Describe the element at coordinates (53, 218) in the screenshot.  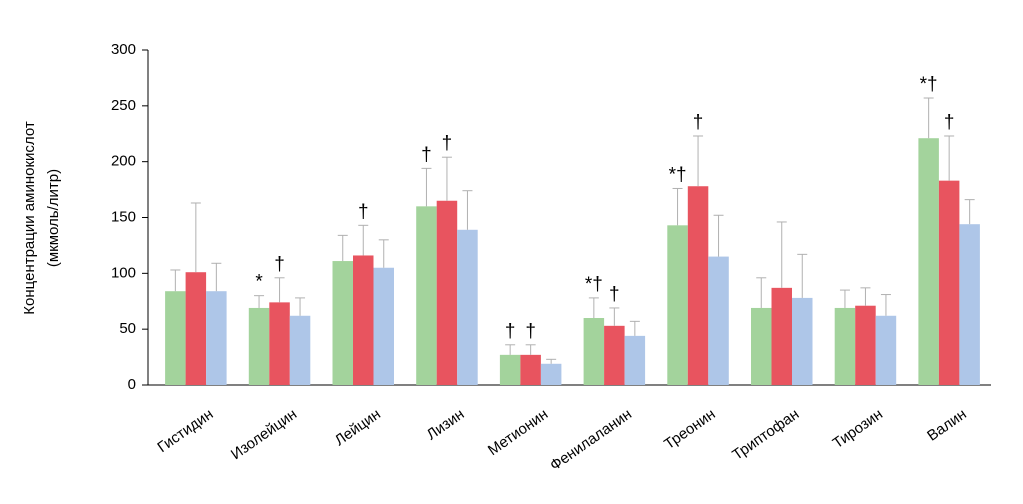
I see `y-axis-label: (мкмоль/литр)` at that location.